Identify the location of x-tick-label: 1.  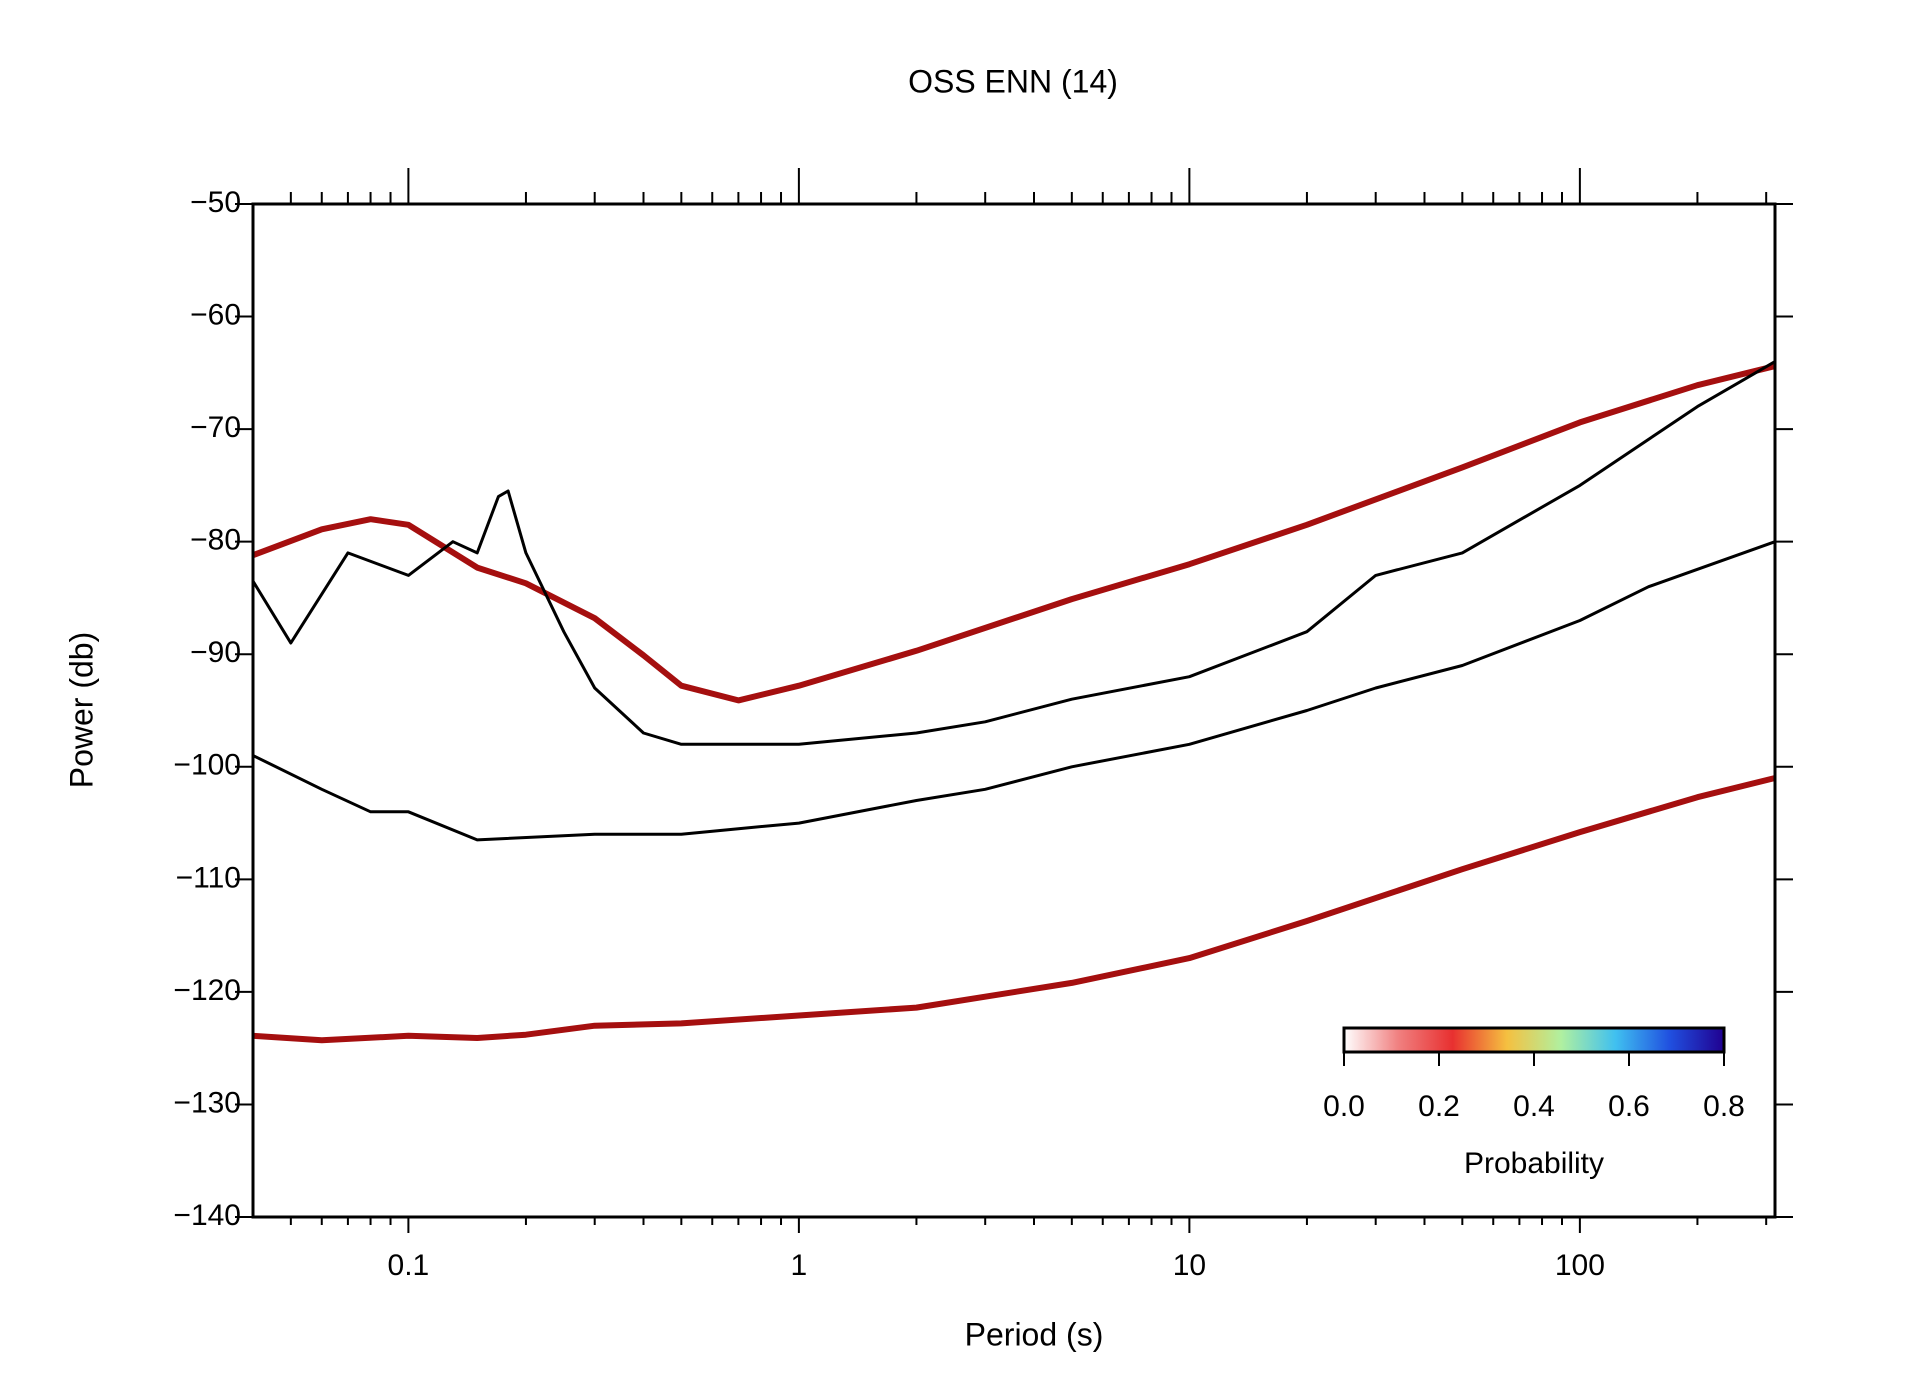
(799, 1265).